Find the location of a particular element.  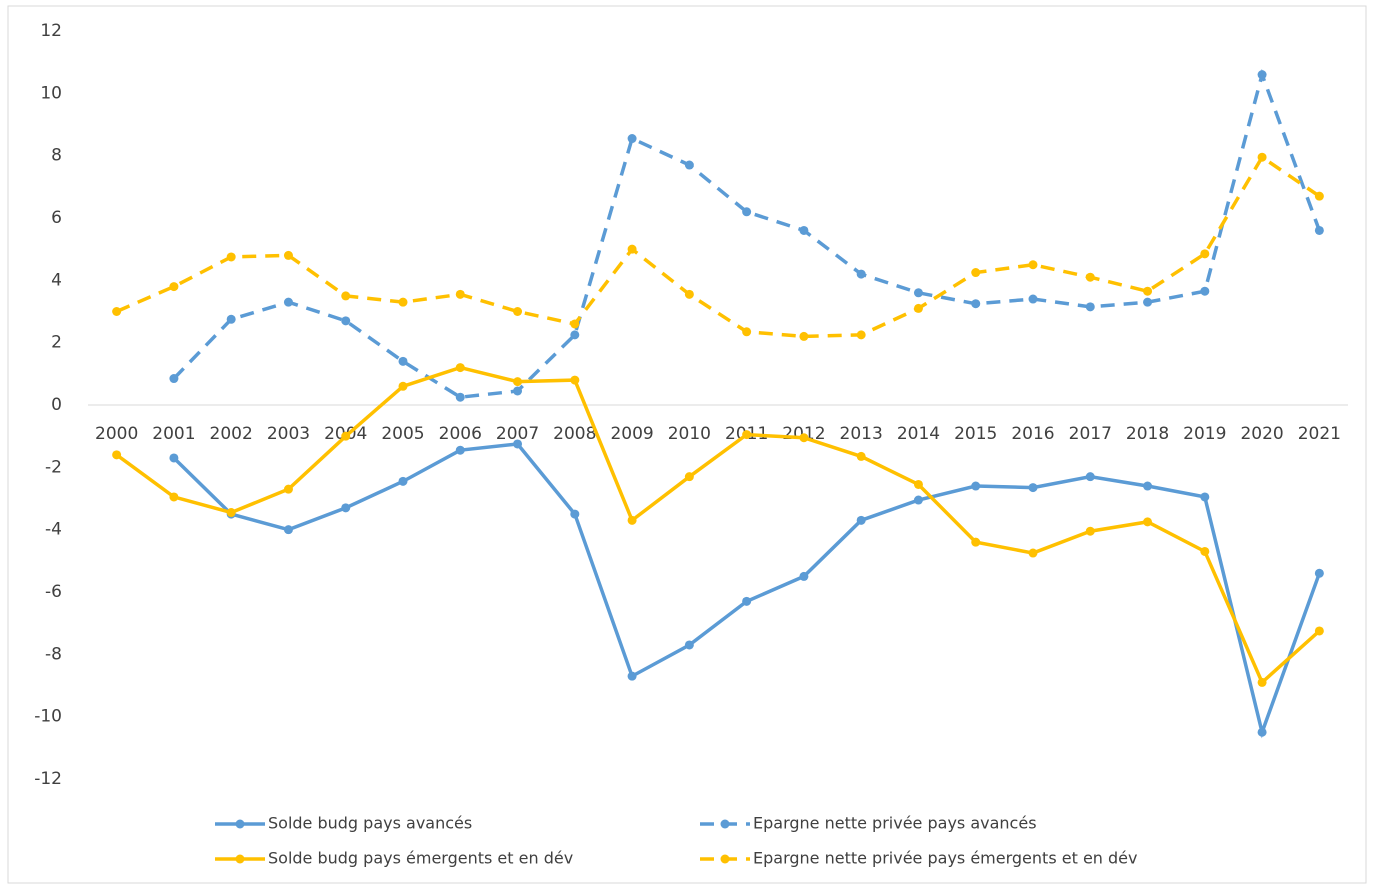

x-tick-label: 2007 is located at coordinates (517, 434).